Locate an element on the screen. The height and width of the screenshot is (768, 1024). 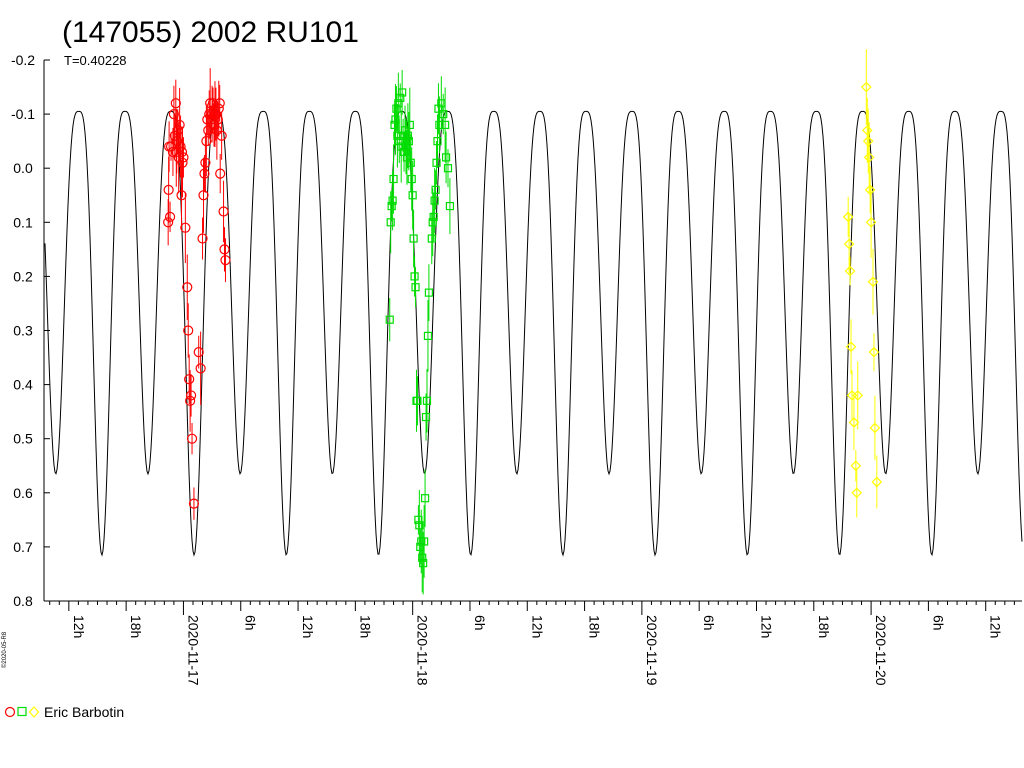
y-tick-label: -0.2 is located at coordinates (23, 60).